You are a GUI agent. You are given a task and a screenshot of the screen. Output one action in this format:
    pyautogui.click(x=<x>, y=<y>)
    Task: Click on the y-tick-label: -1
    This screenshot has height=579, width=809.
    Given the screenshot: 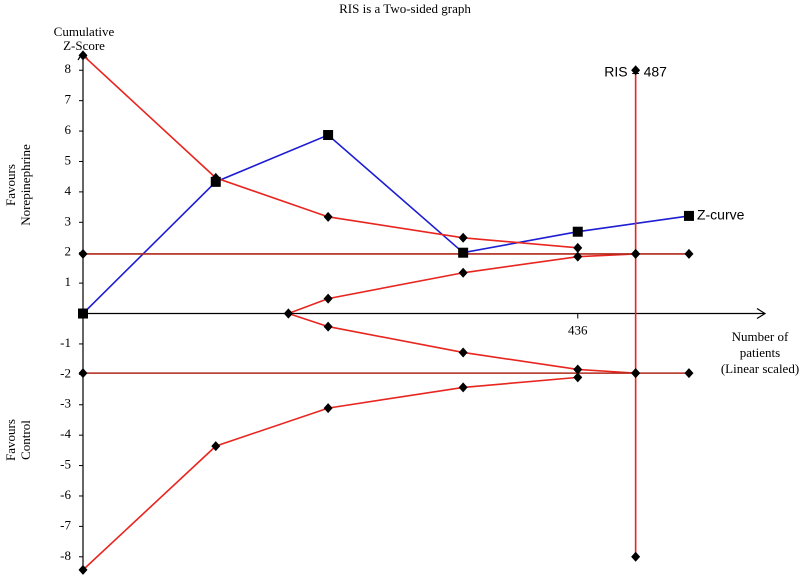 What is the action you would take?
    pyautogui.click(x=65, y=342)
    